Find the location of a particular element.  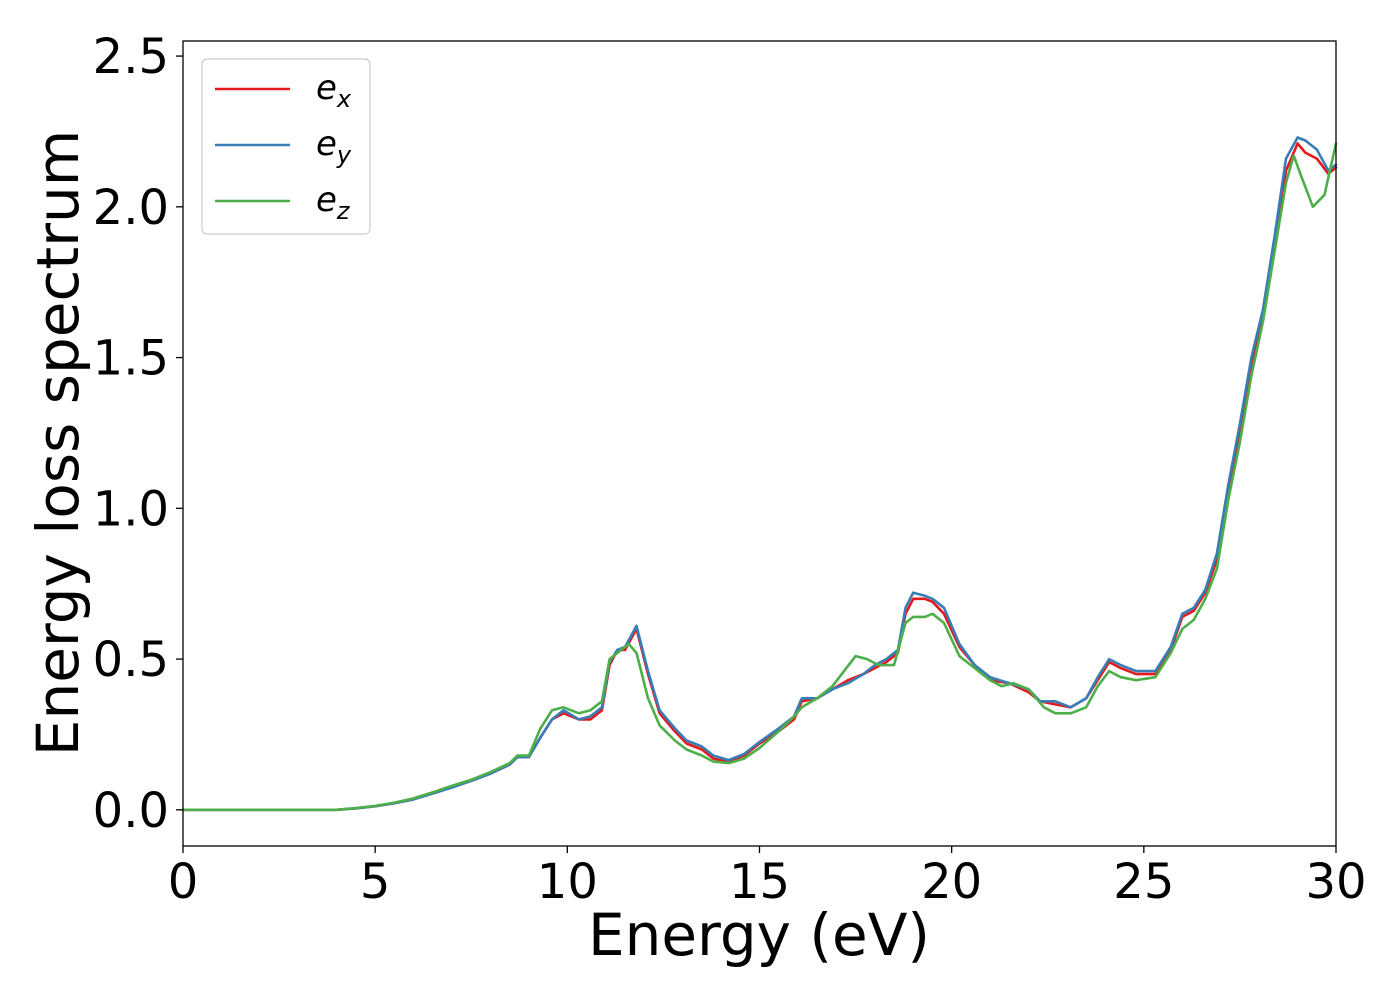

x-tick-label: 25 is located at coordinates (1143, 882).